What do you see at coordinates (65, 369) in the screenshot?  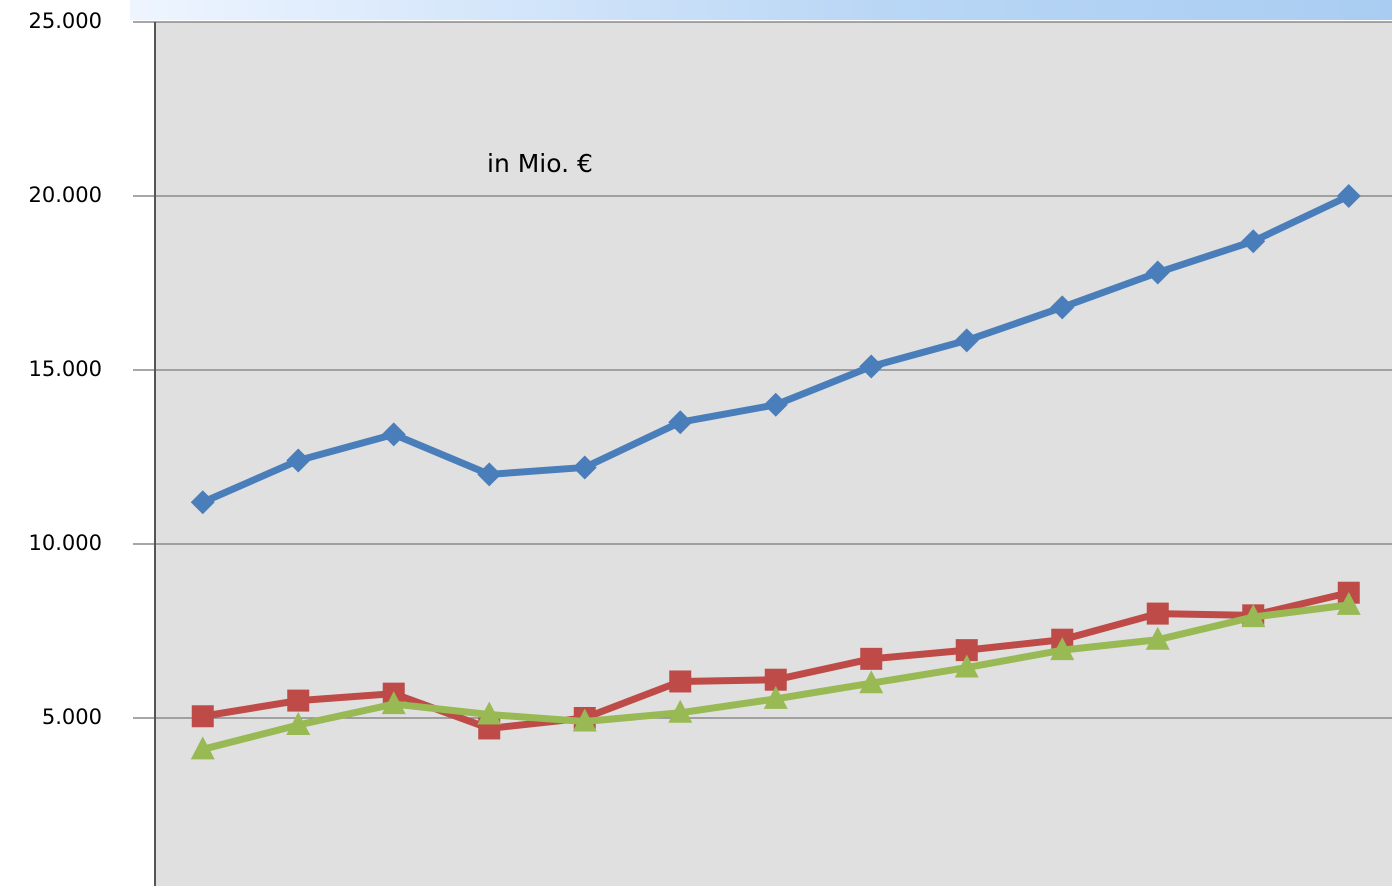 I see `y-tick-label: 15.000` at bounding box center [65, 369].